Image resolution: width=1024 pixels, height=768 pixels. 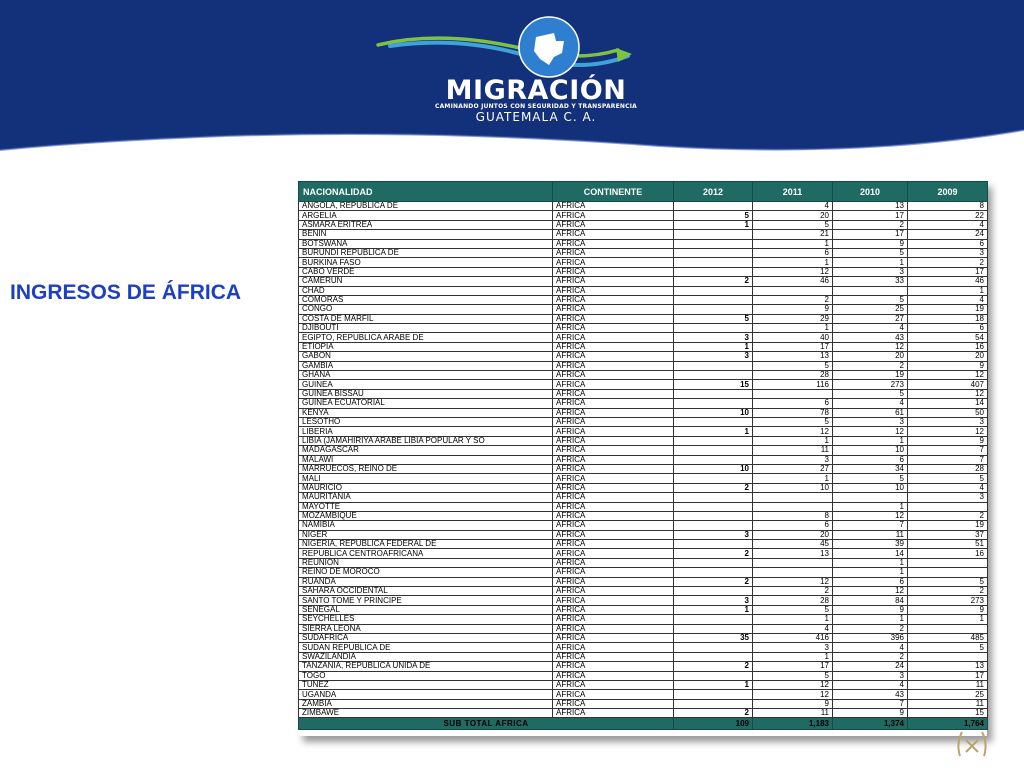 What do you see at coordinates (792, 647) in the screenshot?
I see `value-2011-cell: 3` at bounding box center [792, 647].